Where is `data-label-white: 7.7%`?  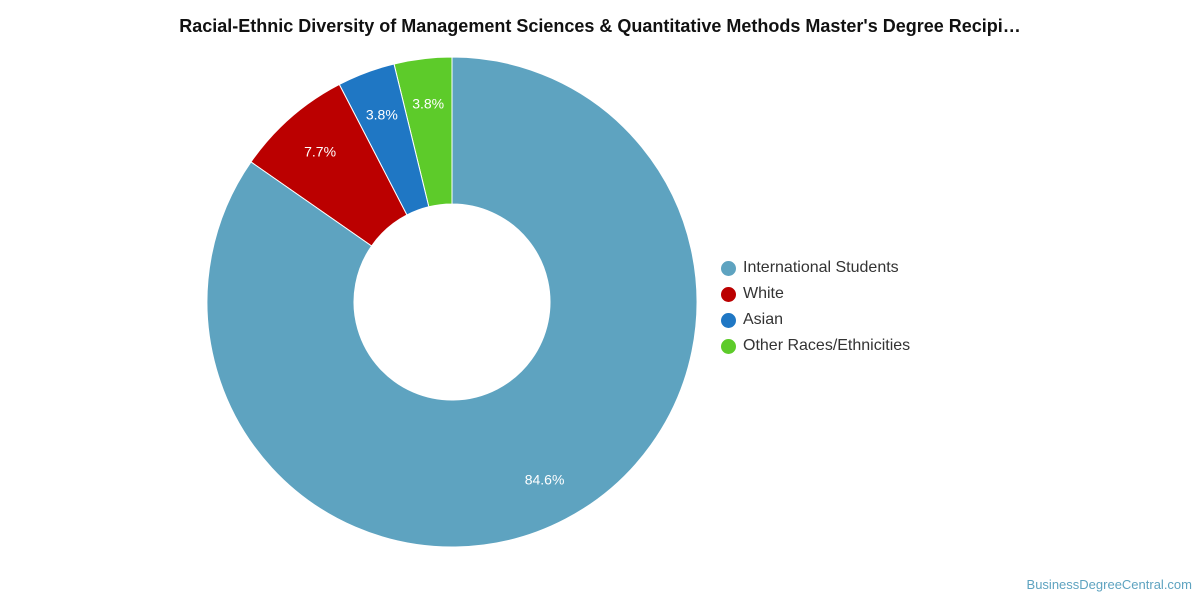
data-label-white: 7.7% is located at coordinates (320, 152).